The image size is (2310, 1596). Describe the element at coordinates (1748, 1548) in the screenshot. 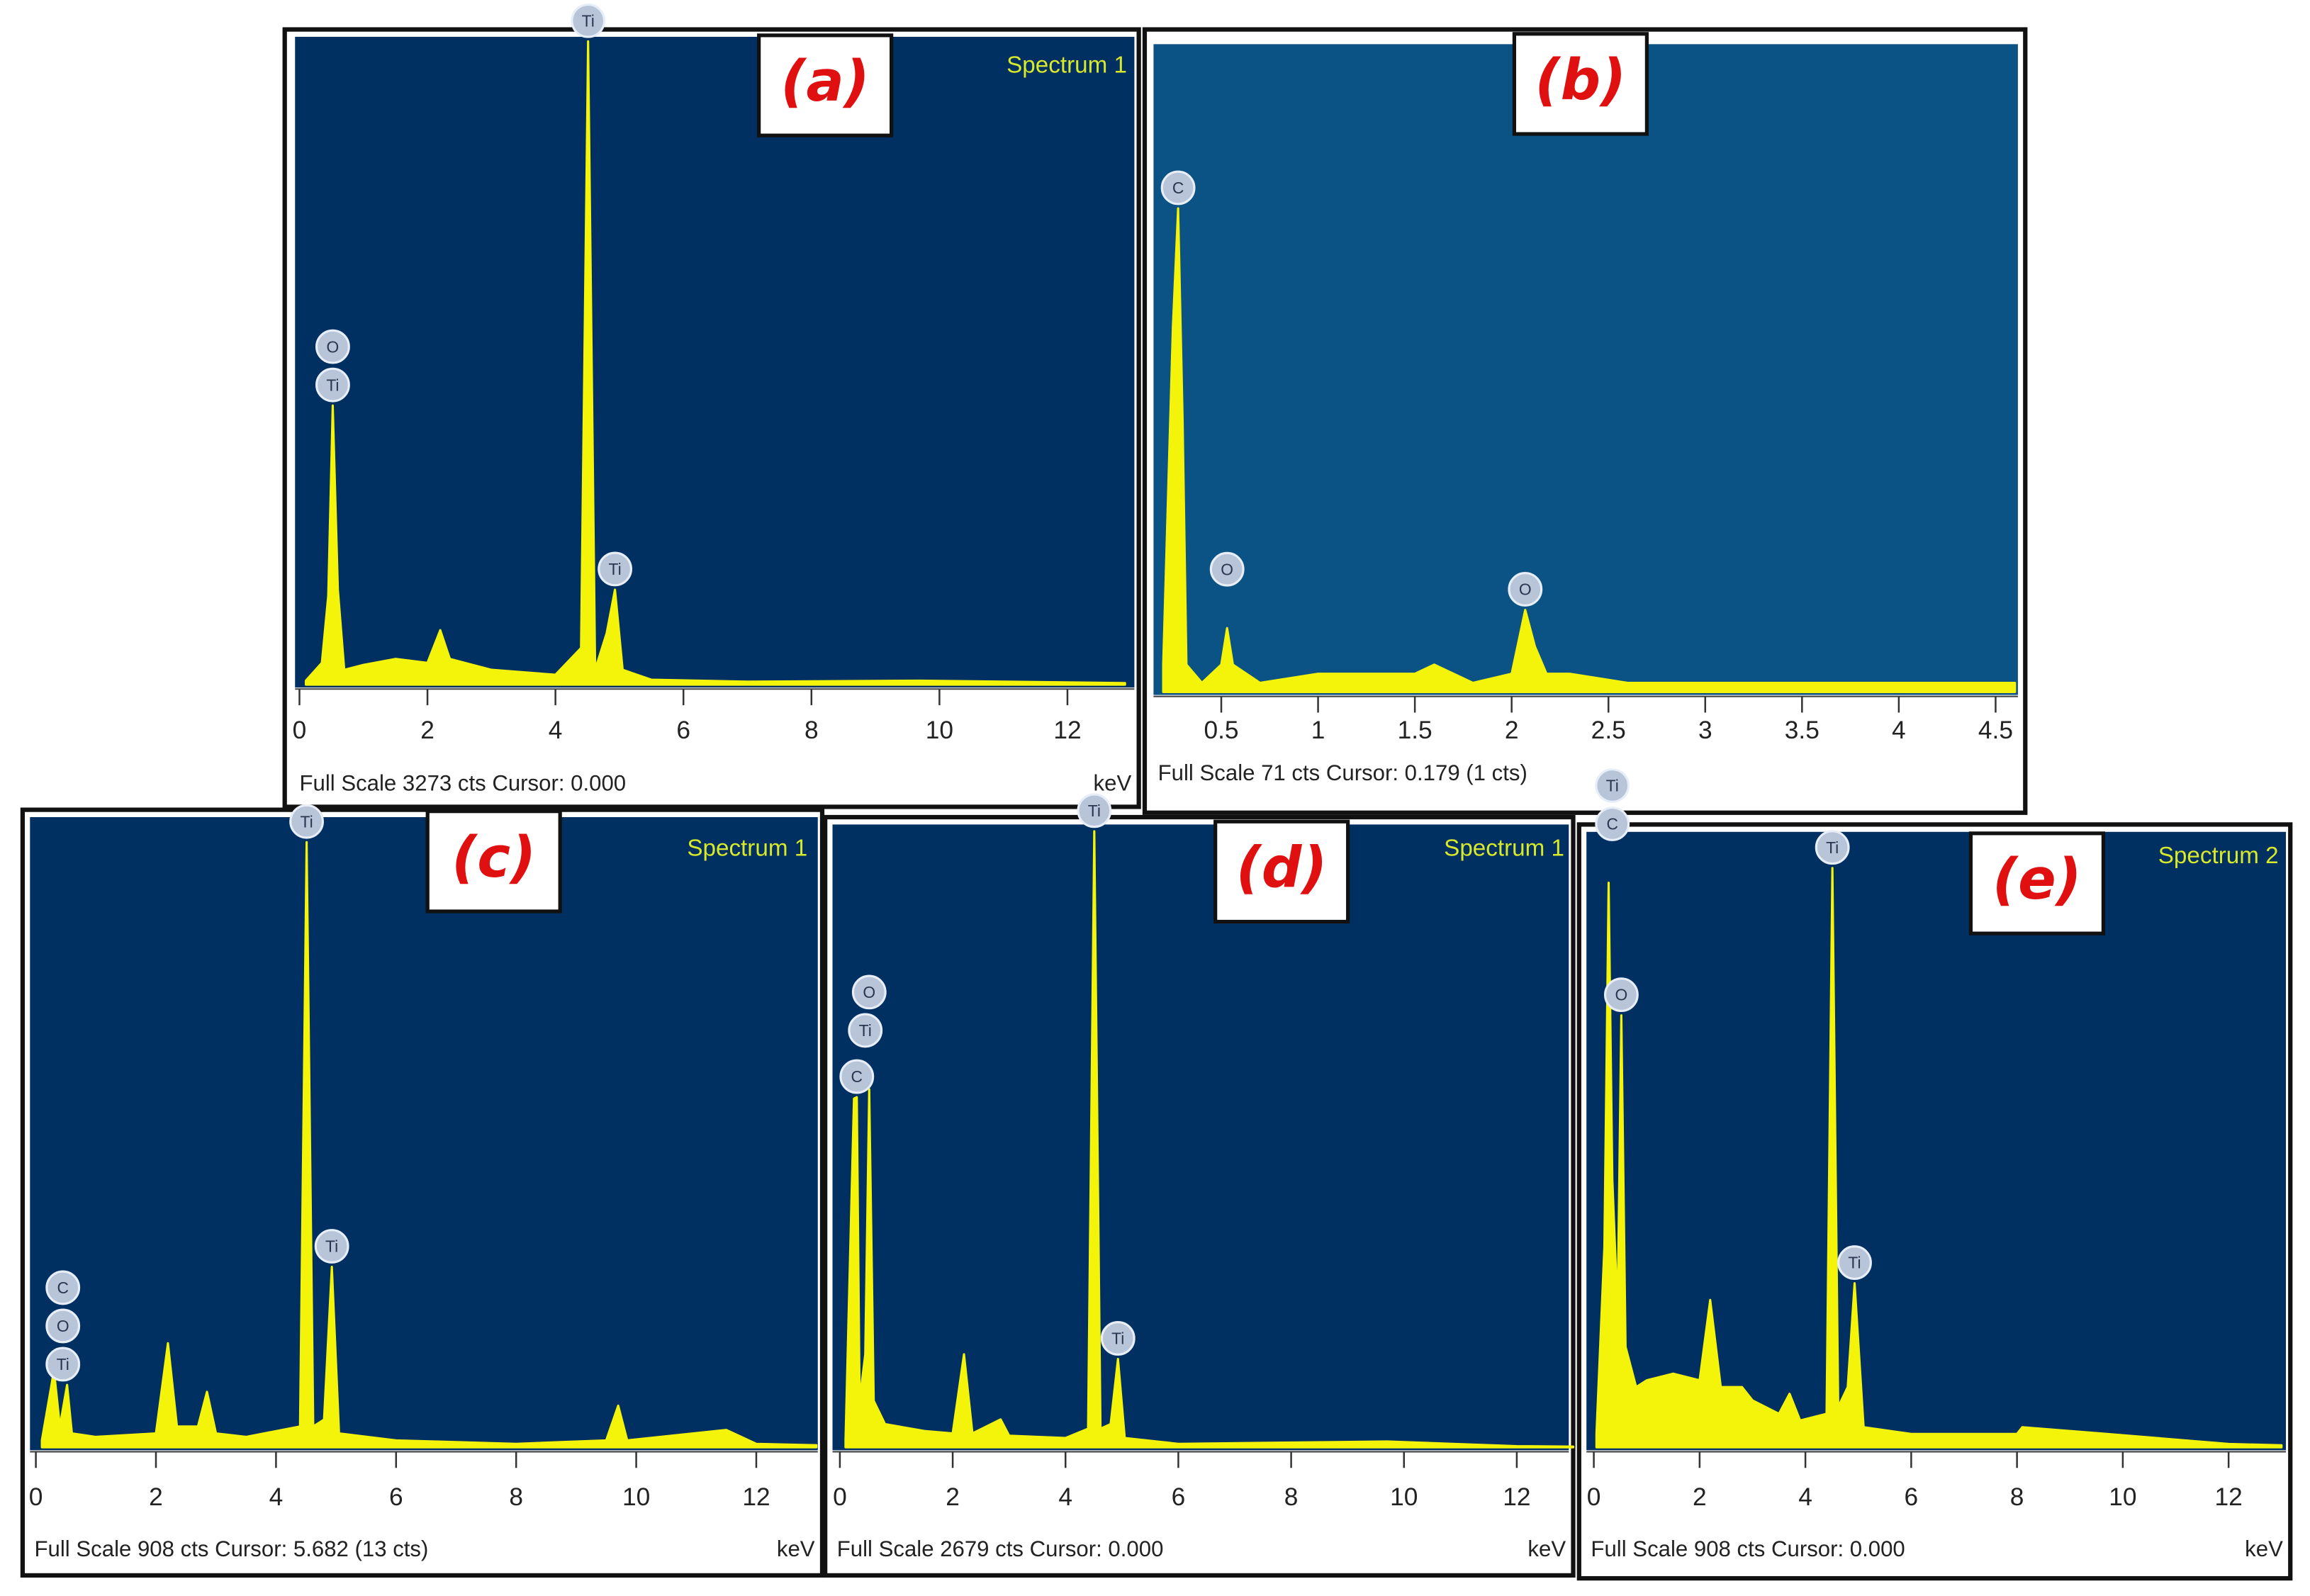

I see `footer: Full Scale 908 cts Cursor: 0.000` at that location.